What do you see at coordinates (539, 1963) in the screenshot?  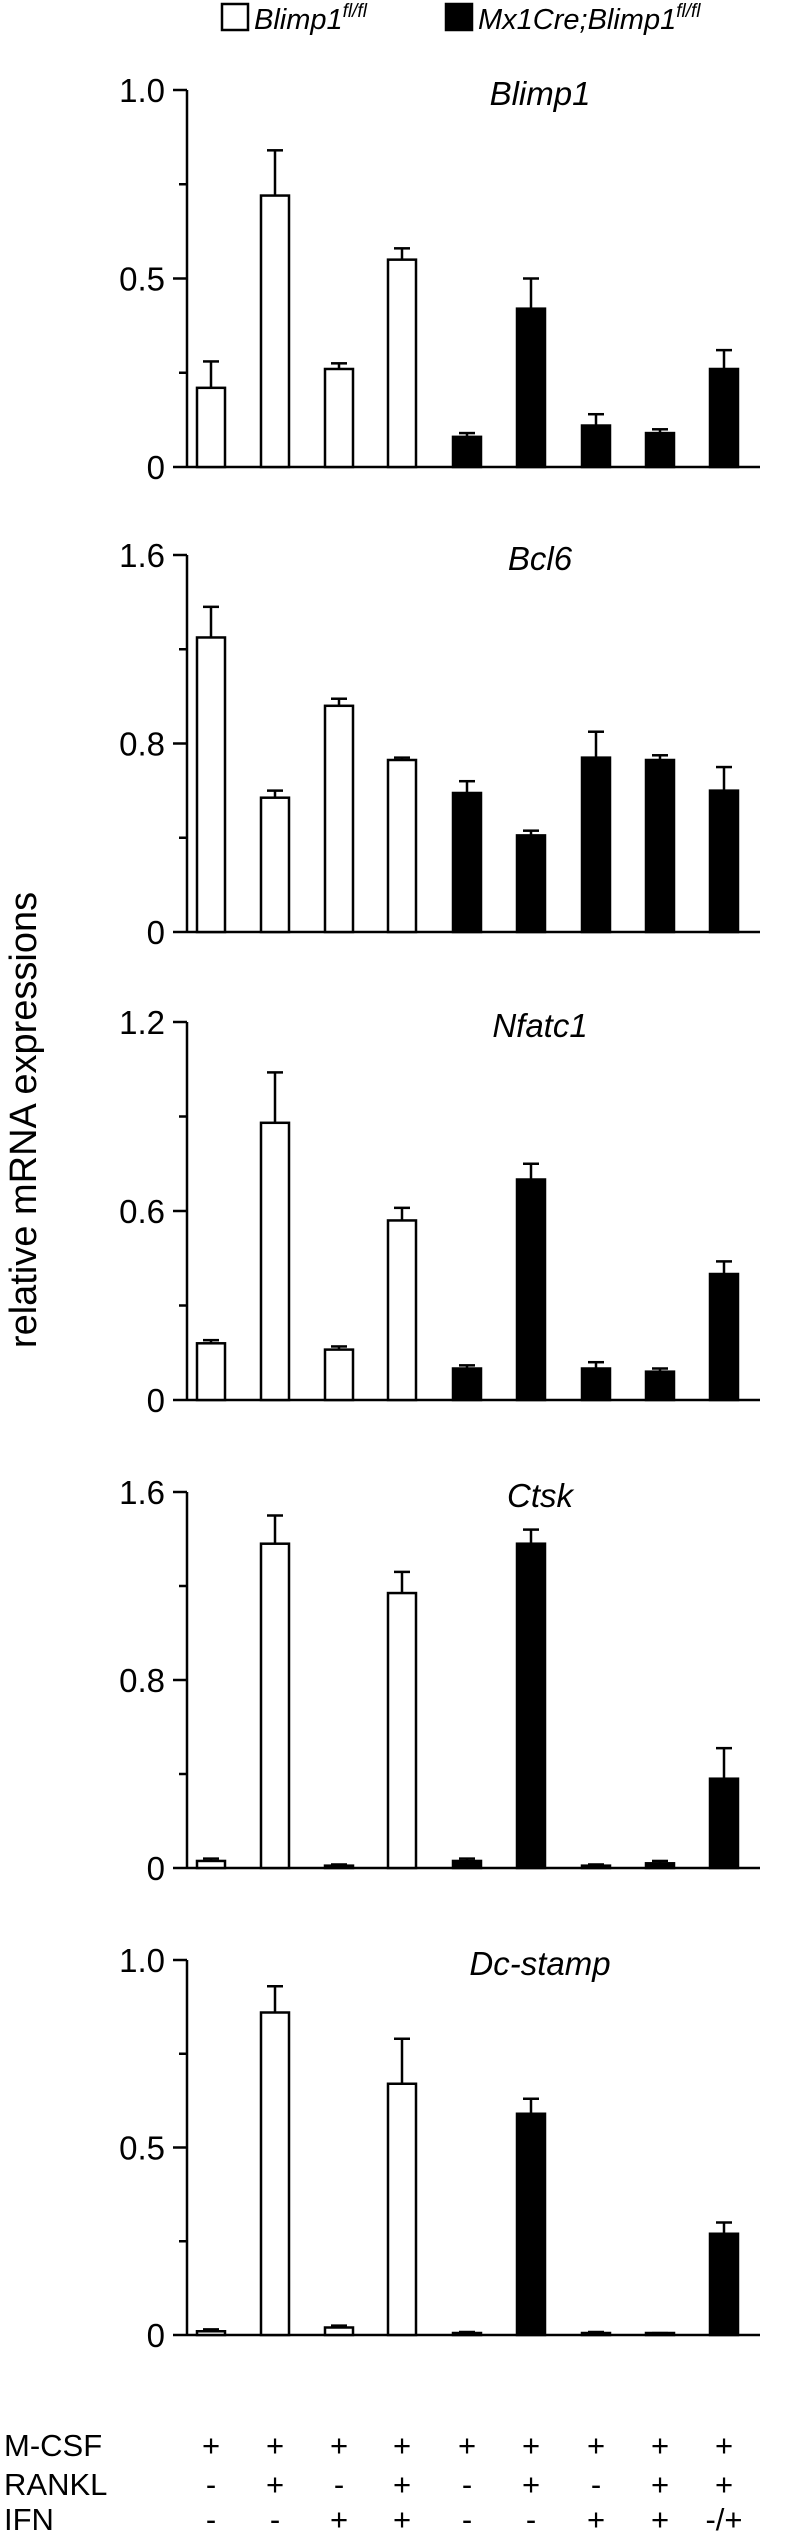 I see `panel-title: Dc-stamp` at bounding box center [539, 1963].